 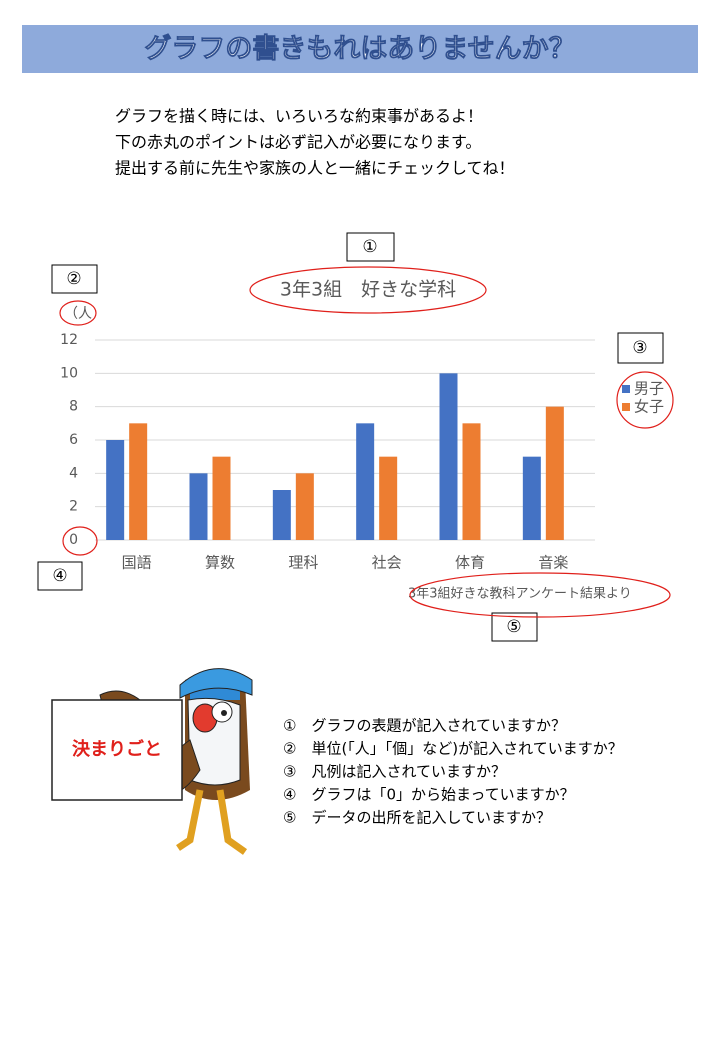 I want to click on x-tick-label: 体育, so click(x=470, y=563).